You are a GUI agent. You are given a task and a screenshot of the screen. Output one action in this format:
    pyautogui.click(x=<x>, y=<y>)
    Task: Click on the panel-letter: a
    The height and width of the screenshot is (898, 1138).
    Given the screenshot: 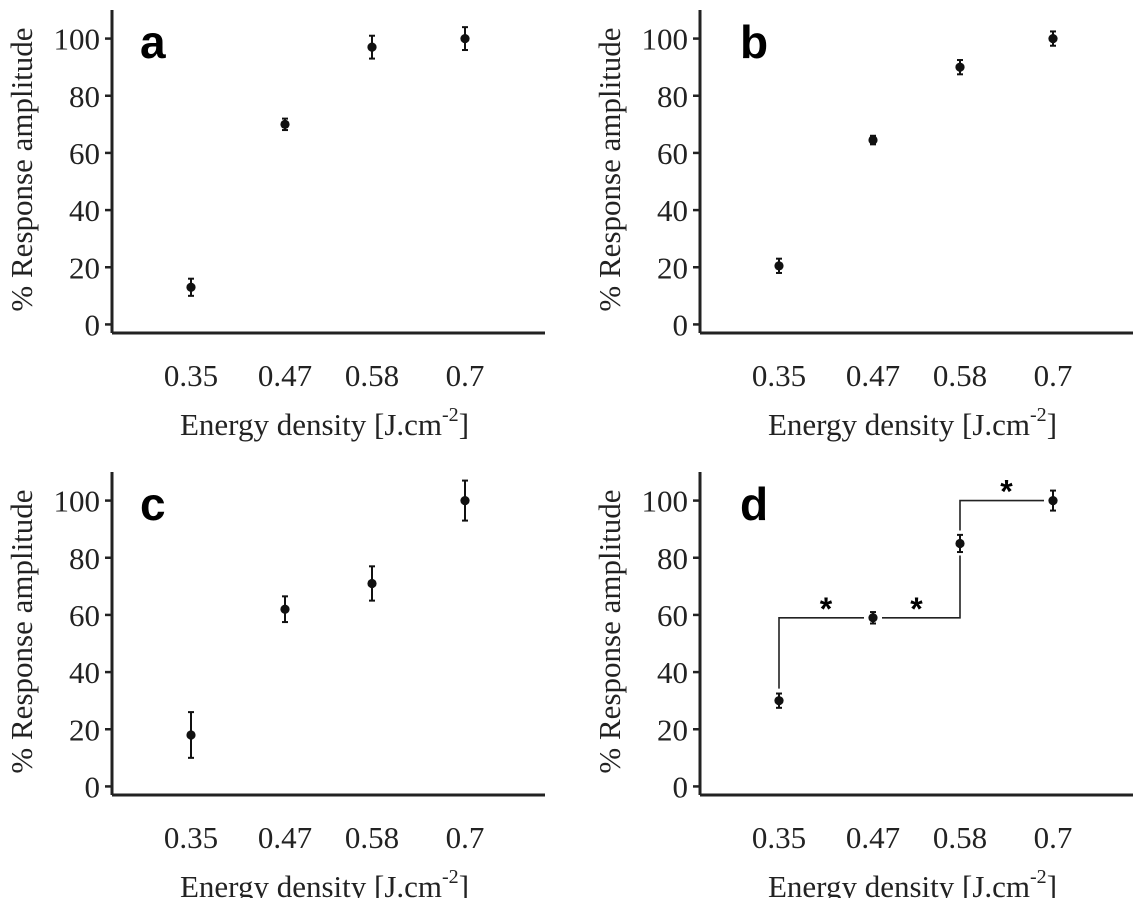 What is the action you would take?
    pyautogui.click(x=153, y=42)
    